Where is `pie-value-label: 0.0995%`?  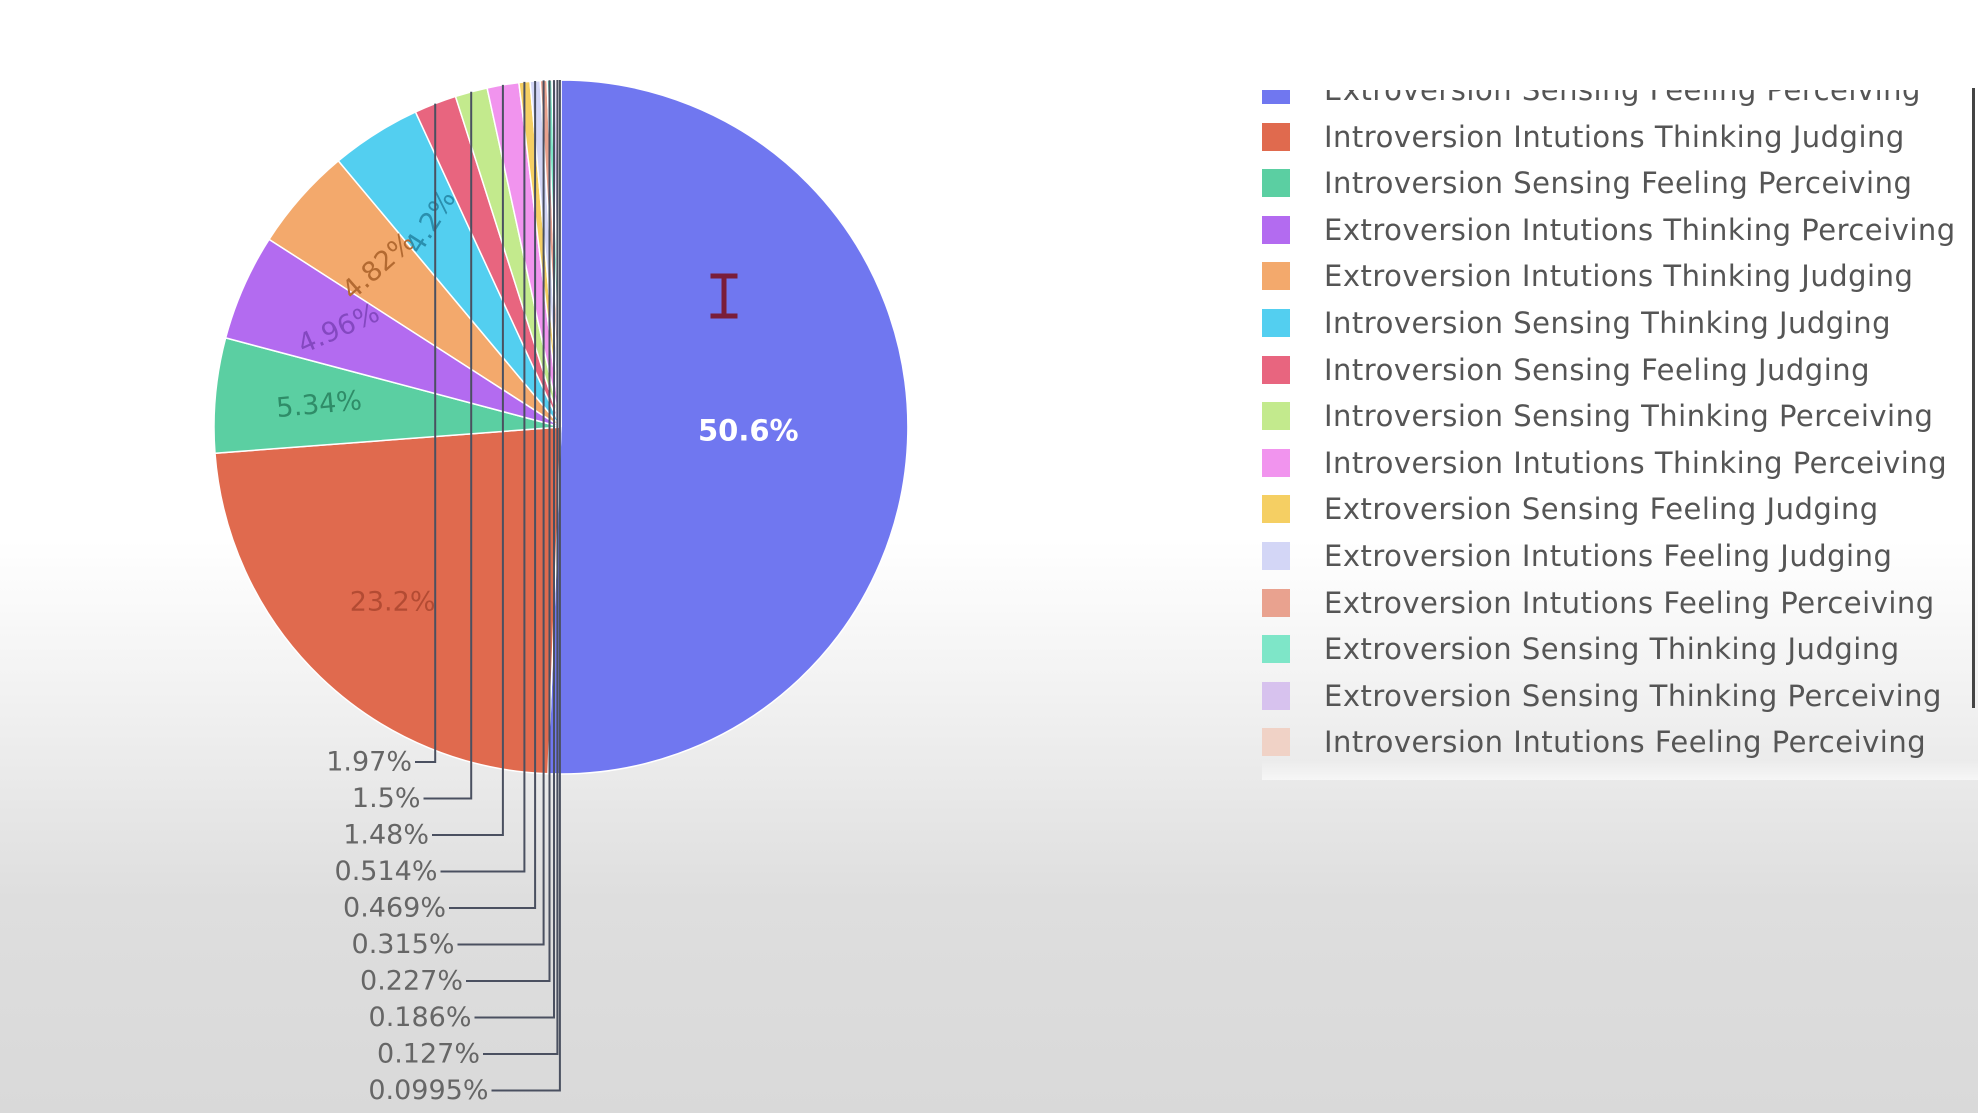
pie-value-label: 0.0995% is located at coordinates (428, 1090).